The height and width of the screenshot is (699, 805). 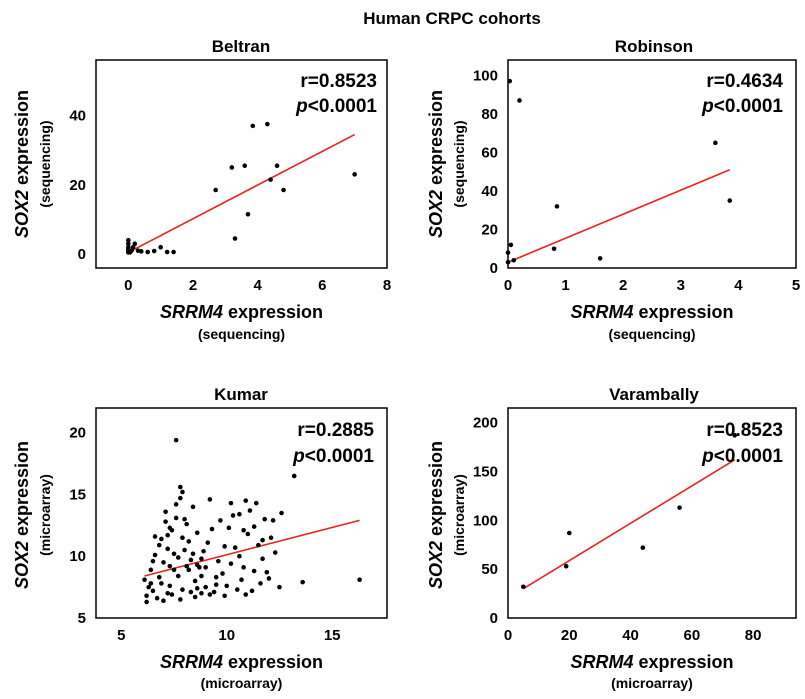 I want to click on y-axis-unit: (microarray), so click(x=45, y=515).